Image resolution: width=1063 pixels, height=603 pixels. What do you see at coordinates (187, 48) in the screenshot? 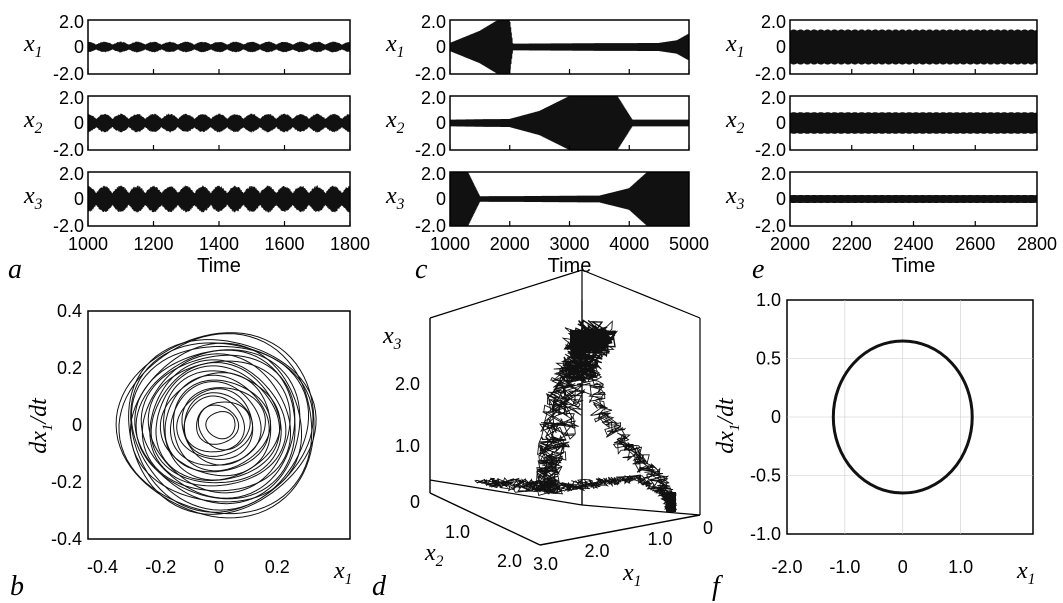
I see `panel-a-row-x1: 2.0 0 -2.0 x1` at bounding box center [187, 48].